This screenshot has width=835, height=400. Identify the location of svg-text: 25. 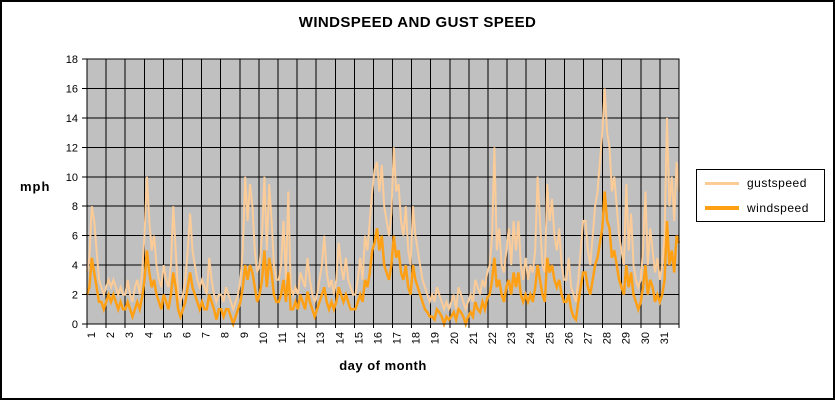
(550, 338).